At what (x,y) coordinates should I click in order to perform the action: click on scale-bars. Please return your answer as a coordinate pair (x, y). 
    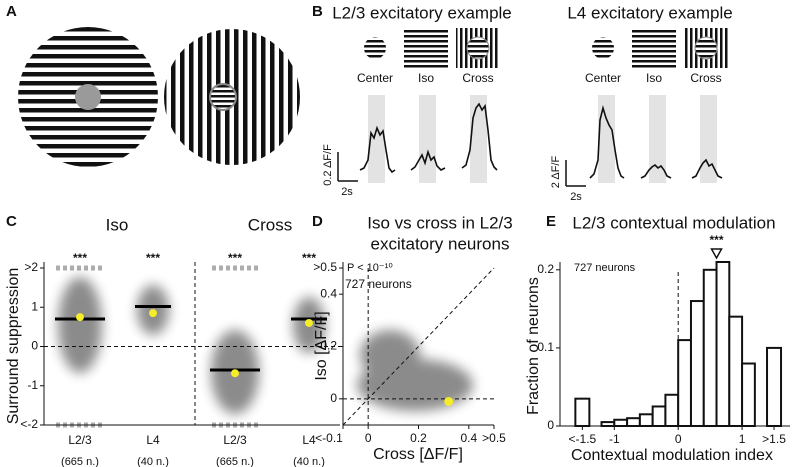
    Looking at the image, I should click on (461, 169).